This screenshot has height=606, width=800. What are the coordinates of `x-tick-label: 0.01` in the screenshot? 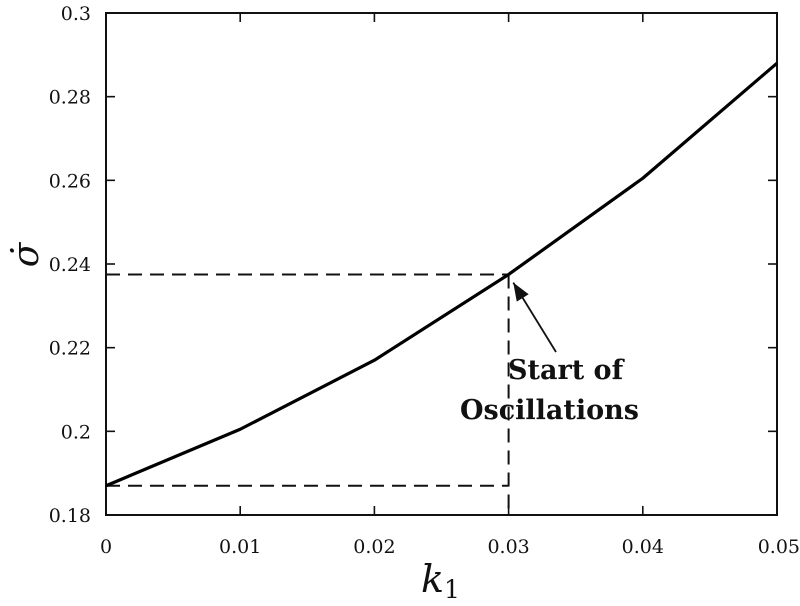 It's located at (240, 547).